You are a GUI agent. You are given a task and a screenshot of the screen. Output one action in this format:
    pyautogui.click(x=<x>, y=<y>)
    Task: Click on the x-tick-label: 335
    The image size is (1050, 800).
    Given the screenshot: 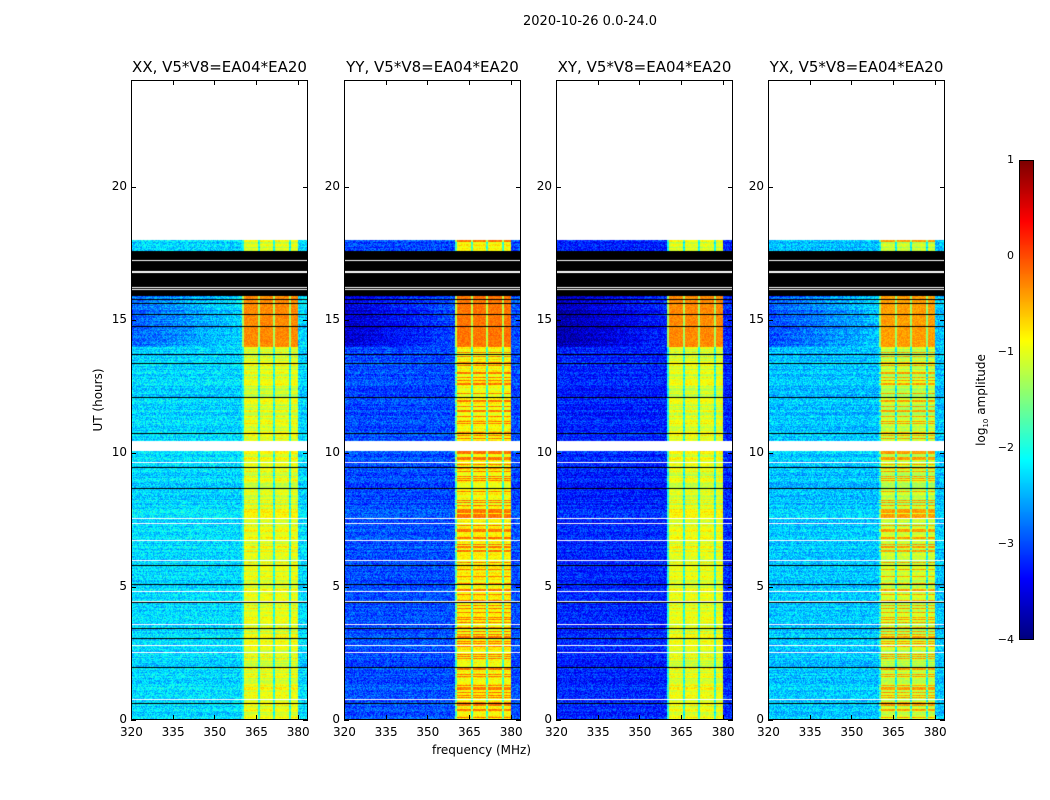 What is the action you would take?
    pyautogui.click(x=173, y=732)
    